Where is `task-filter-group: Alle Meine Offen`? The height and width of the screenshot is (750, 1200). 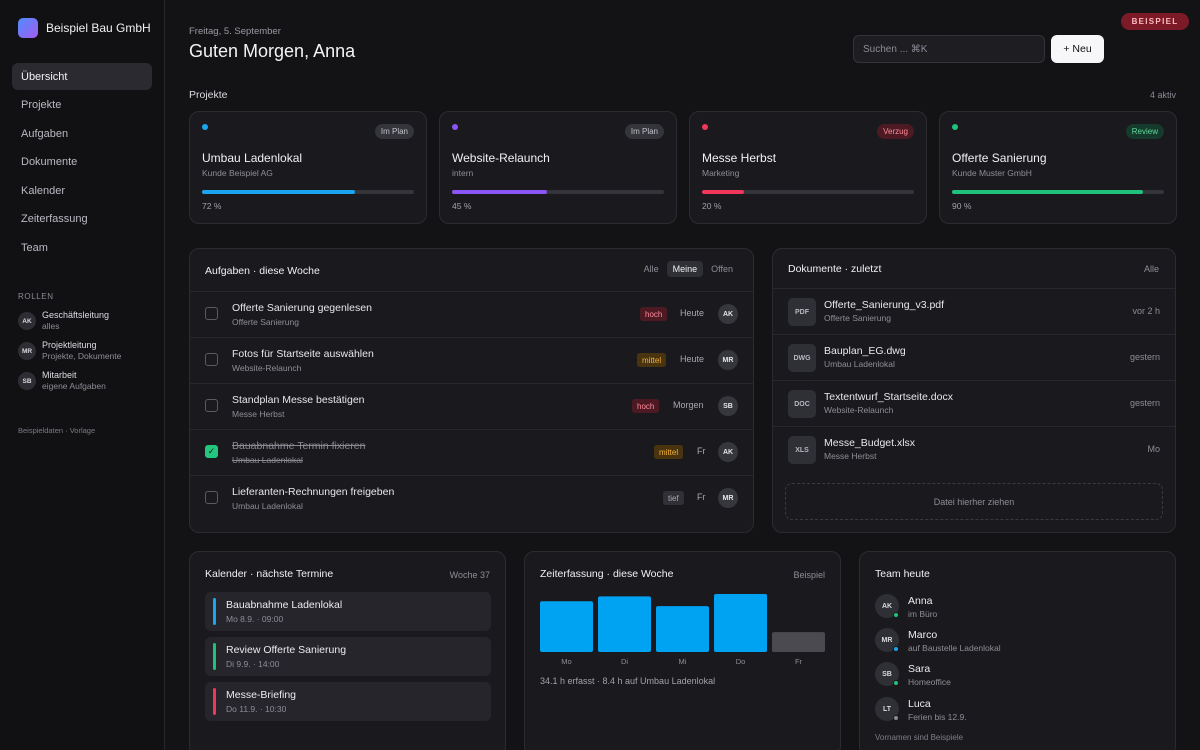 task-filter-group: Alle Meine Offen is located at coordinates (688, 269).